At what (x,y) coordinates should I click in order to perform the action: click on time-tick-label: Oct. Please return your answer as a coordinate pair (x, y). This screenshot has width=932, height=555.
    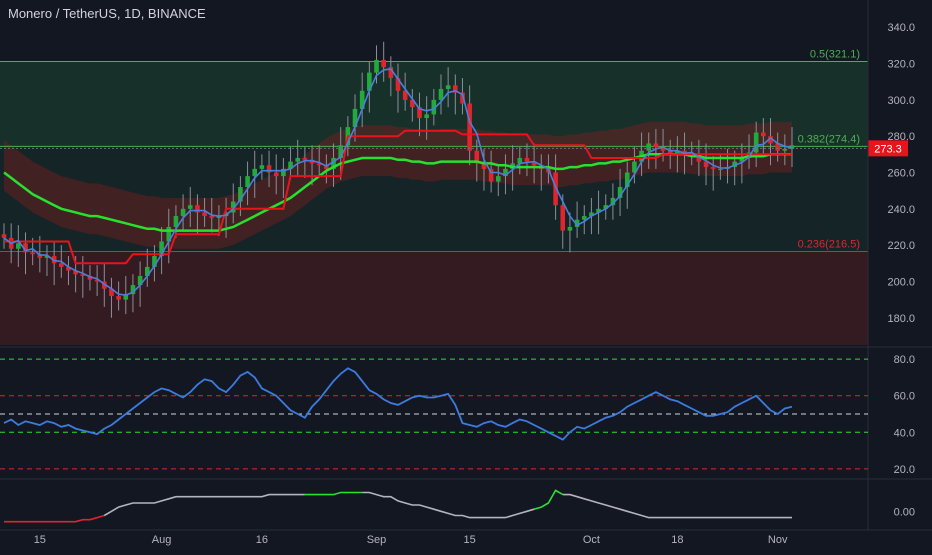
    Looking at the image, I should click on (591, 540).